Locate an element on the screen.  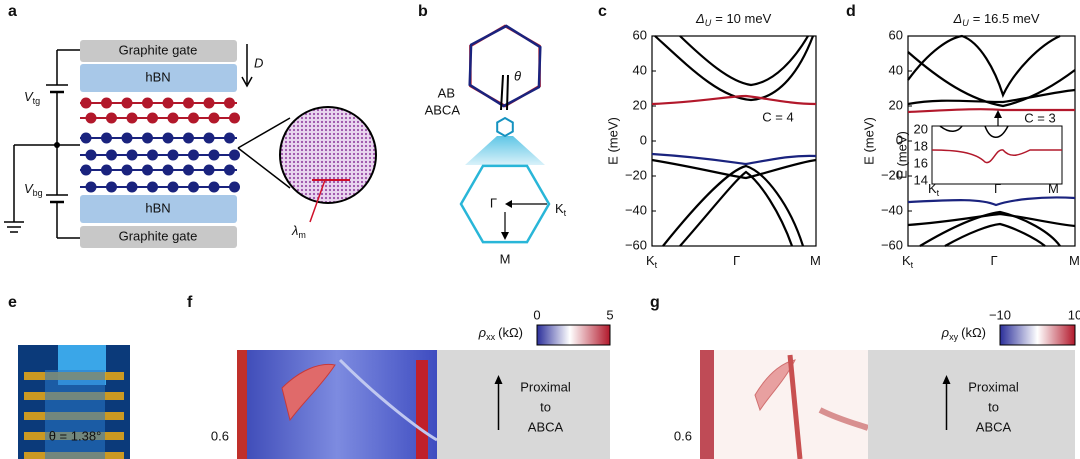
colorbar-label: ρxy (kΩ) is located at coordinates (963, 333).